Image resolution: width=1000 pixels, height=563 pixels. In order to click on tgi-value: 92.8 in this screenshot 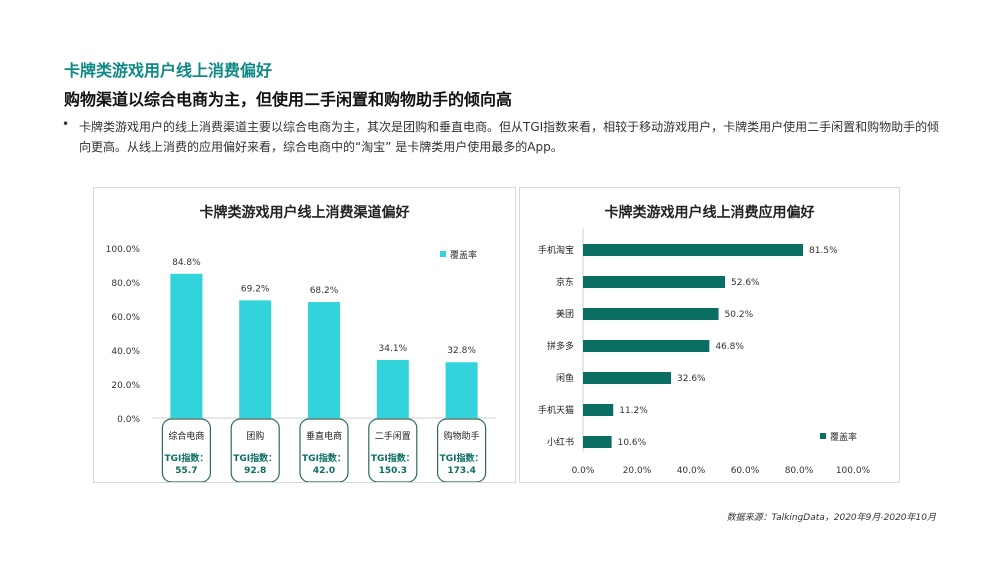, I will do `click(255, 471)`.